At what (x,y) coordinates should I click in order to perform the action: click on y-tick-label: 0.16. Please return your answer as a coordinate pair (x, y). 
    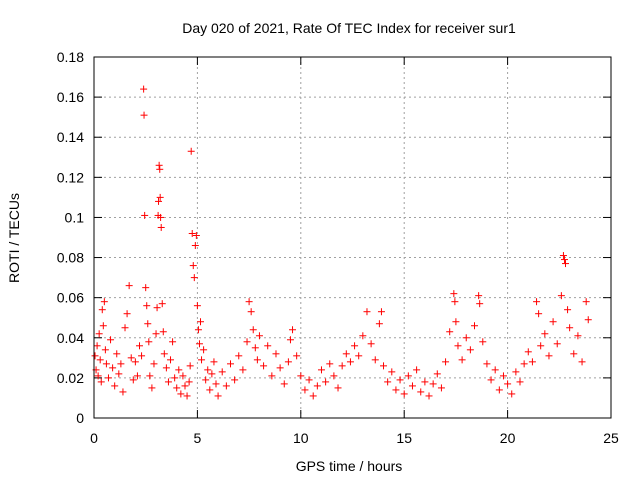
    Looking at the image, I should click on (70, 97).